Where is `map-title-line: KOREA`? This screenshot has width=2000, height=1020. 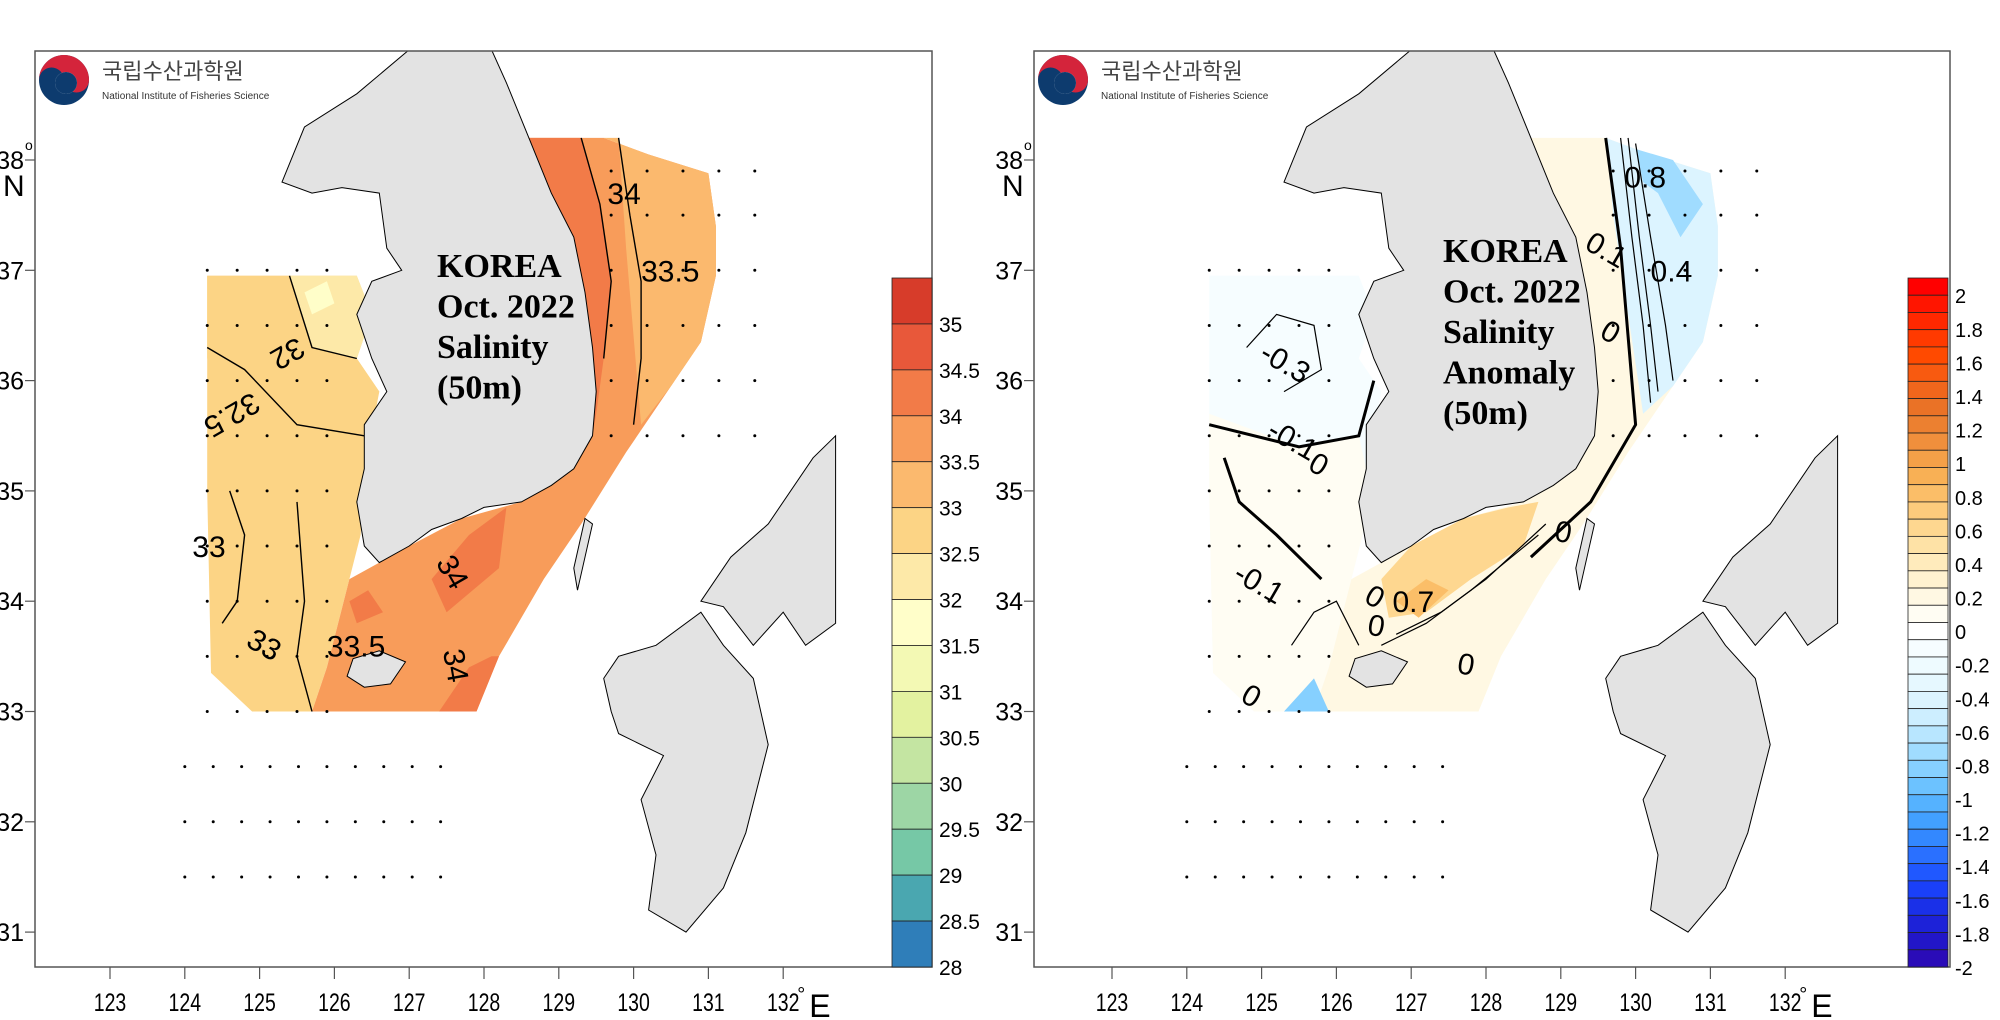 map-title-line: KOREA is located at coordinates (499, 266).